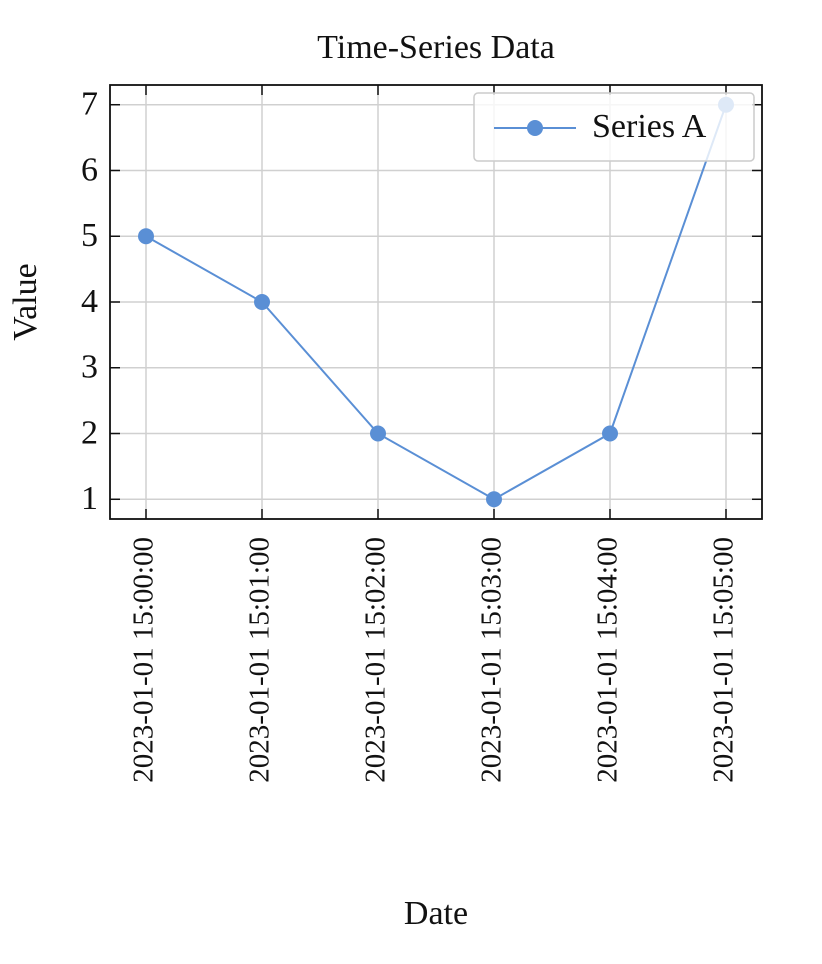  Describe the element at coordinates (89, 301) in the screenshot. I see `y-tick-label: 4` at that location.